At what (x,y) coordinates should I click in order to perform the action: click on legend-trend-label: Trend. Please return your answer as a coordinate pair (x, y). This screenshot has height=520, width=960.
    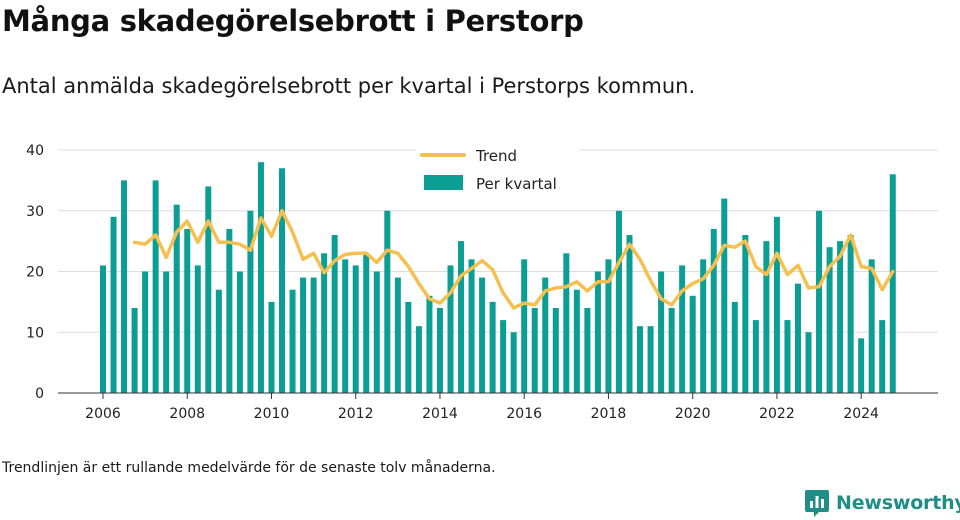
    Looking at the image, I should click on (496, 156).